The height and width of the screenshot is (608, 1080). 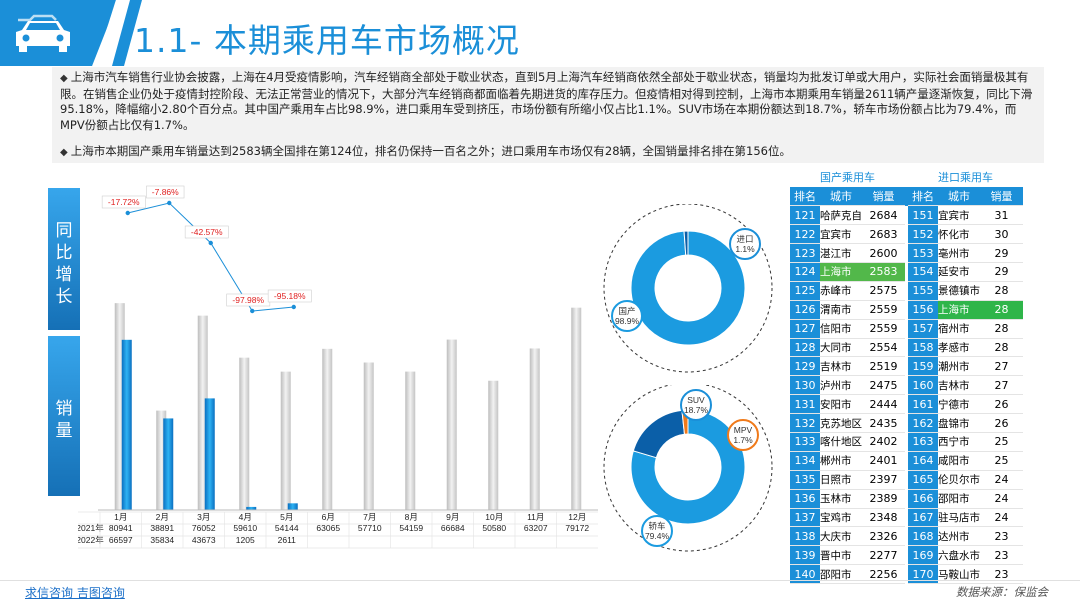 I want to click on import-rank: 169, so click(x=923, y=555).